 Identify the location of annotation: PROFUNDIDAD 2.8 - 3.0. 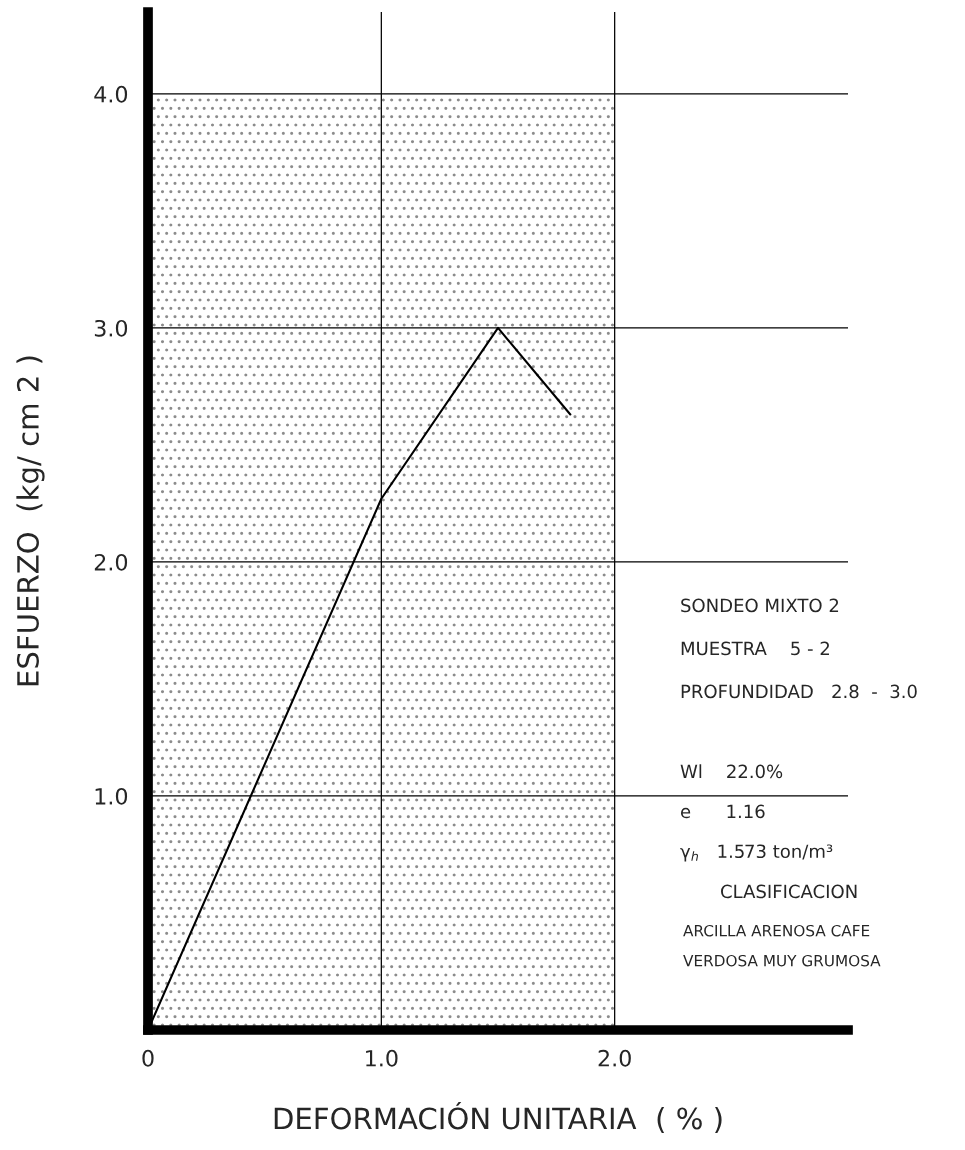
(799, 691).